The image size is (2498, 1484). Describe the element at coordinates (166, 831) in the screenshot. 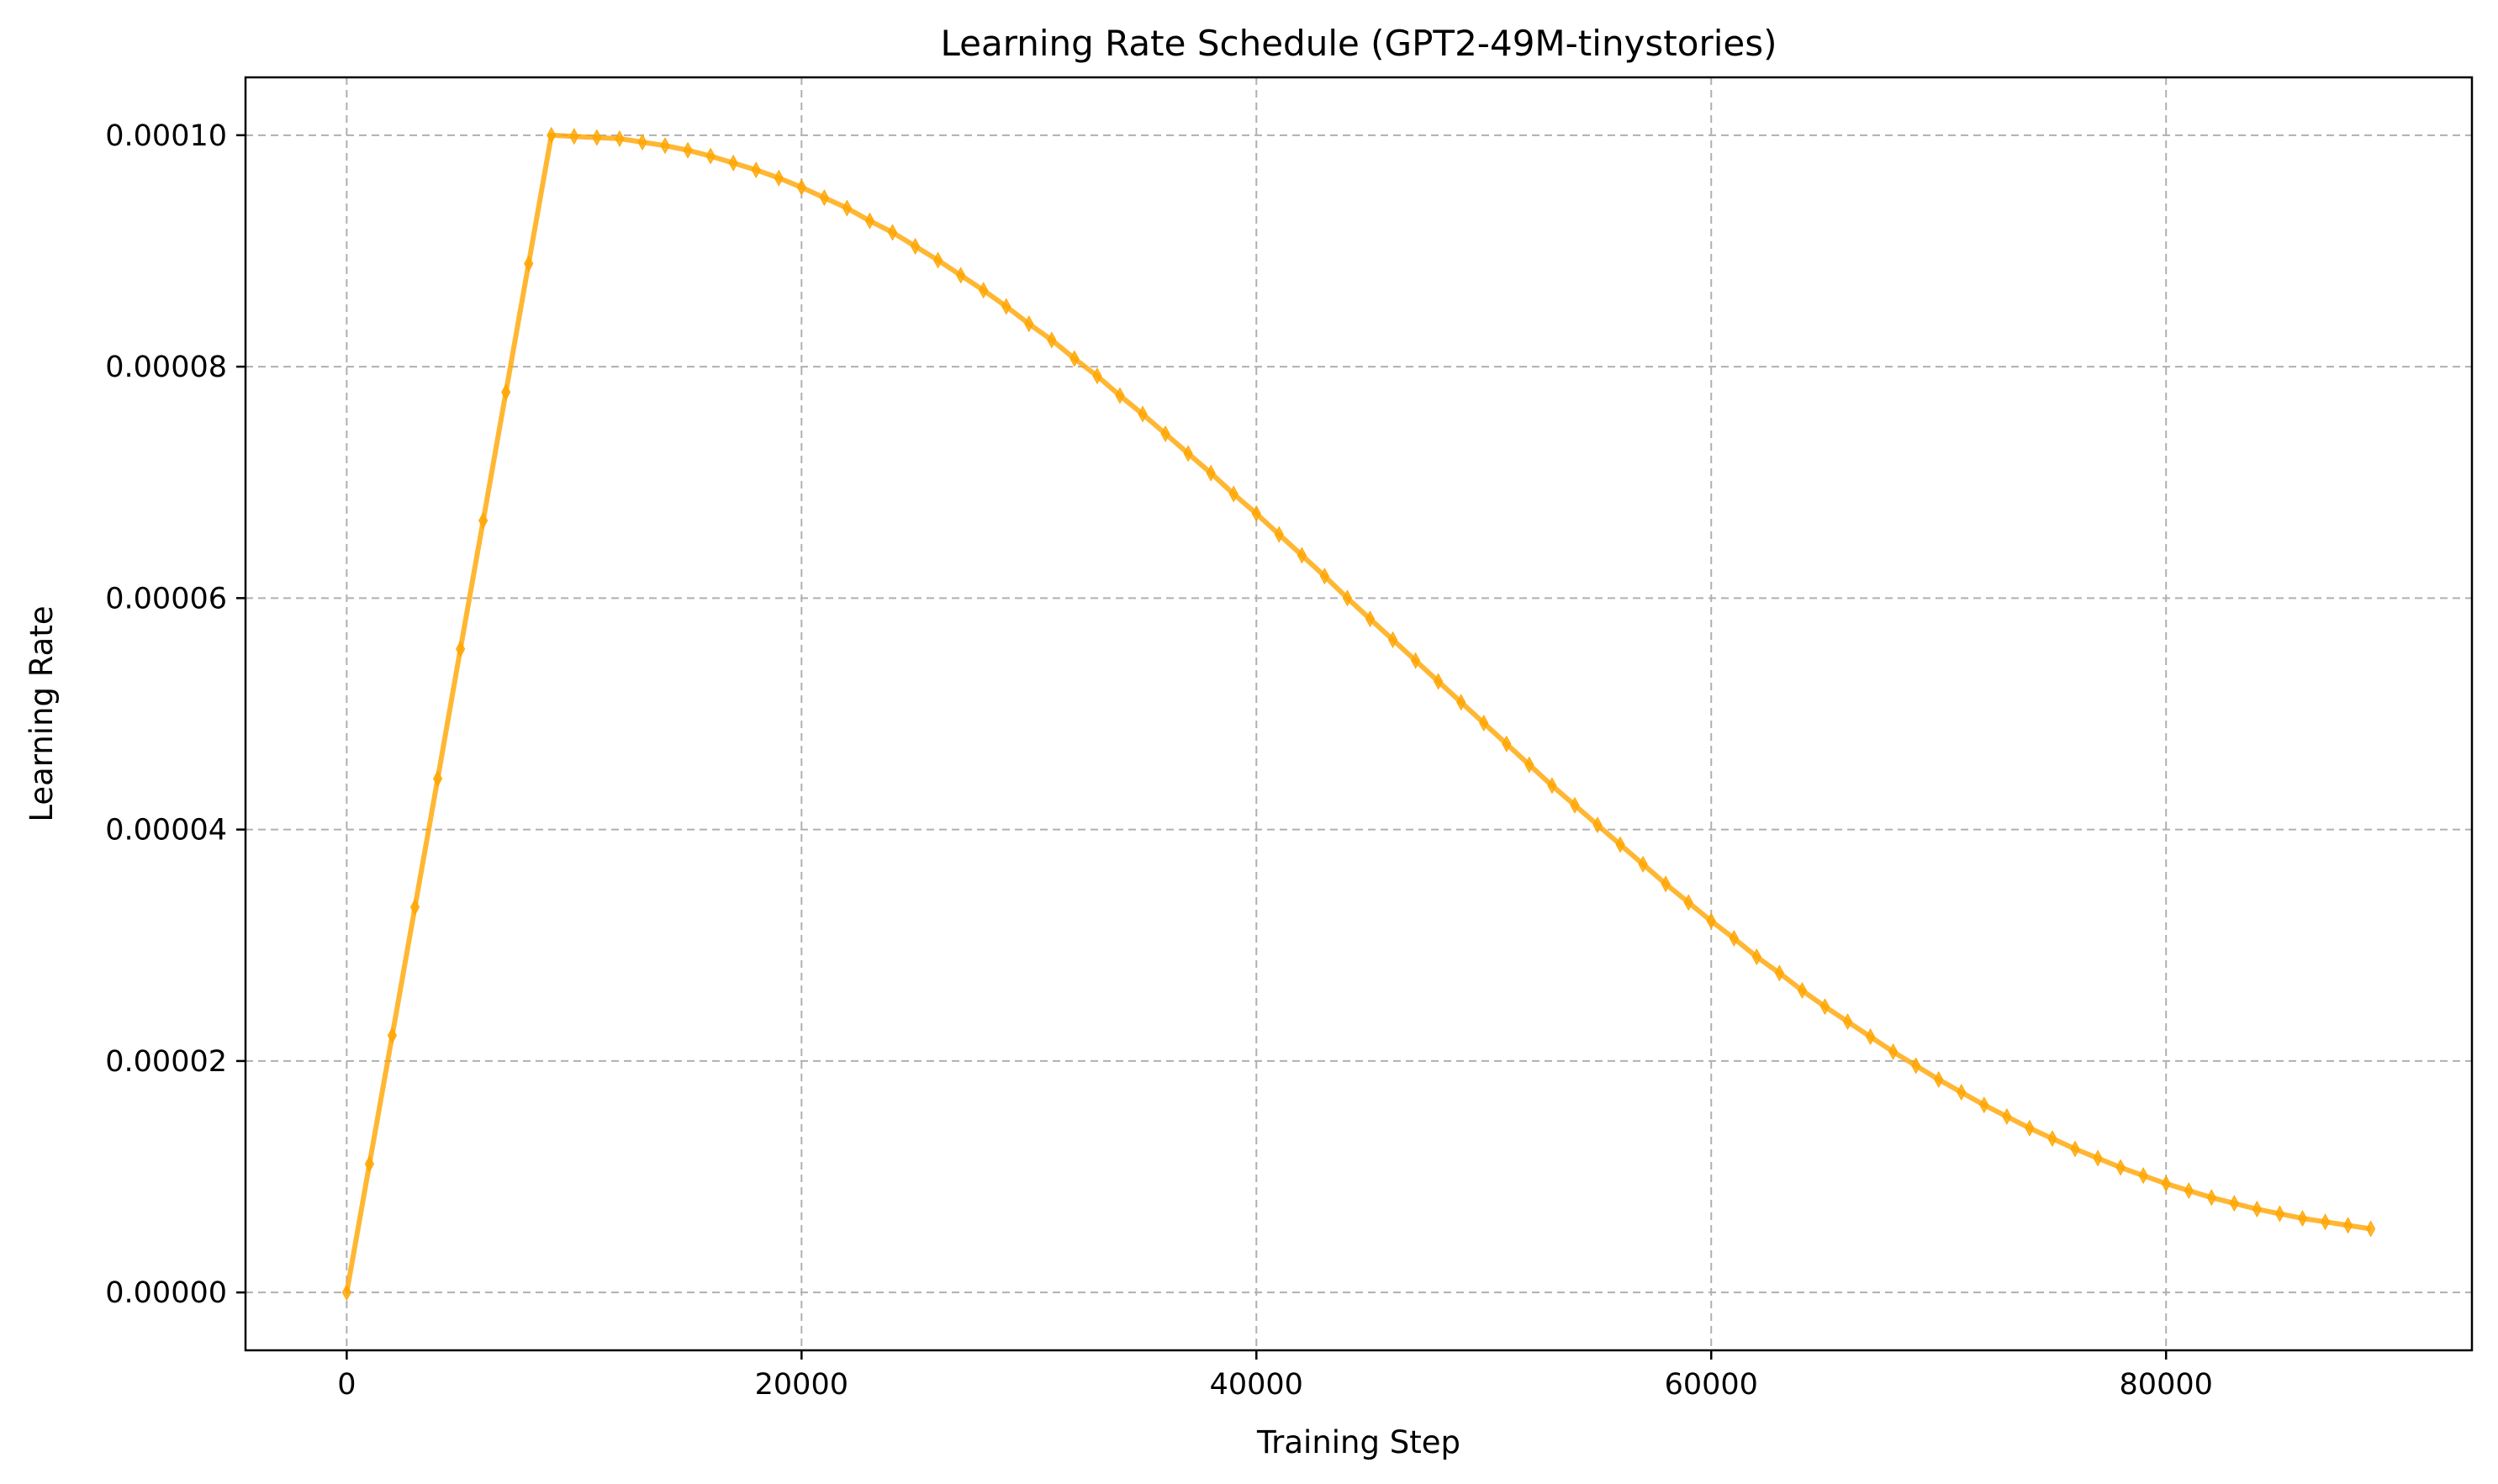

I see `y-tick-label: 0.00004` at that location.